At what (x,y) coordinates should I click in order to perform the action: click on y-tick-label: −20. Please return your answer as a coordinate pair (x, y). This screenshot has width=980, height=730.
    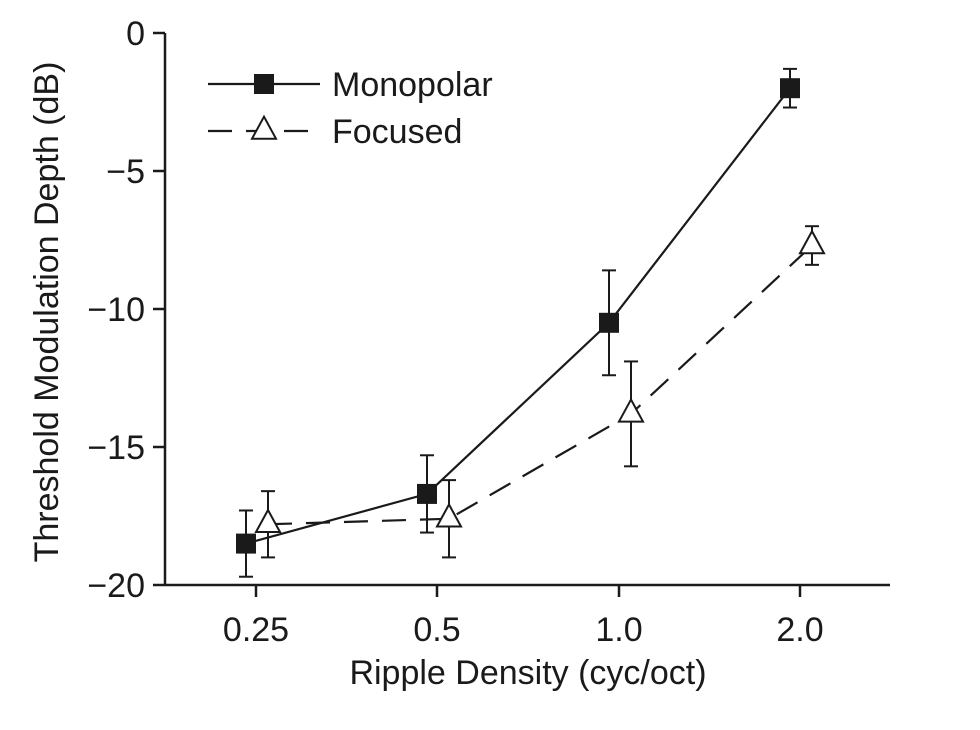
    Looking at the image, I should click on (116, 586).